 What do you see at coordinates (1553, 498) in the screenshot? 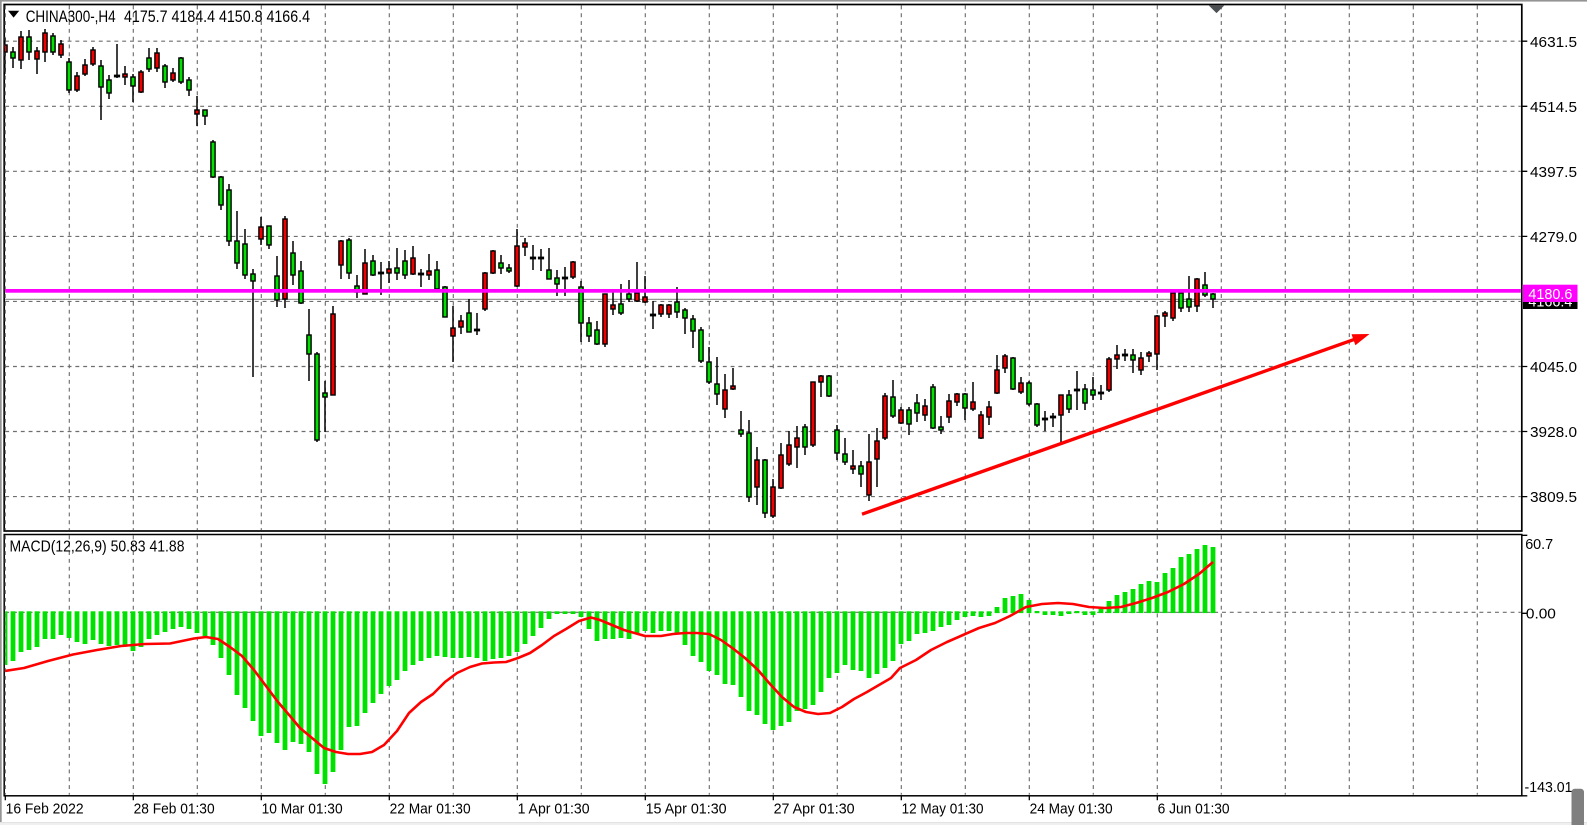
I see `svg-text: 3809.5` at bounding box center [1553, 498].